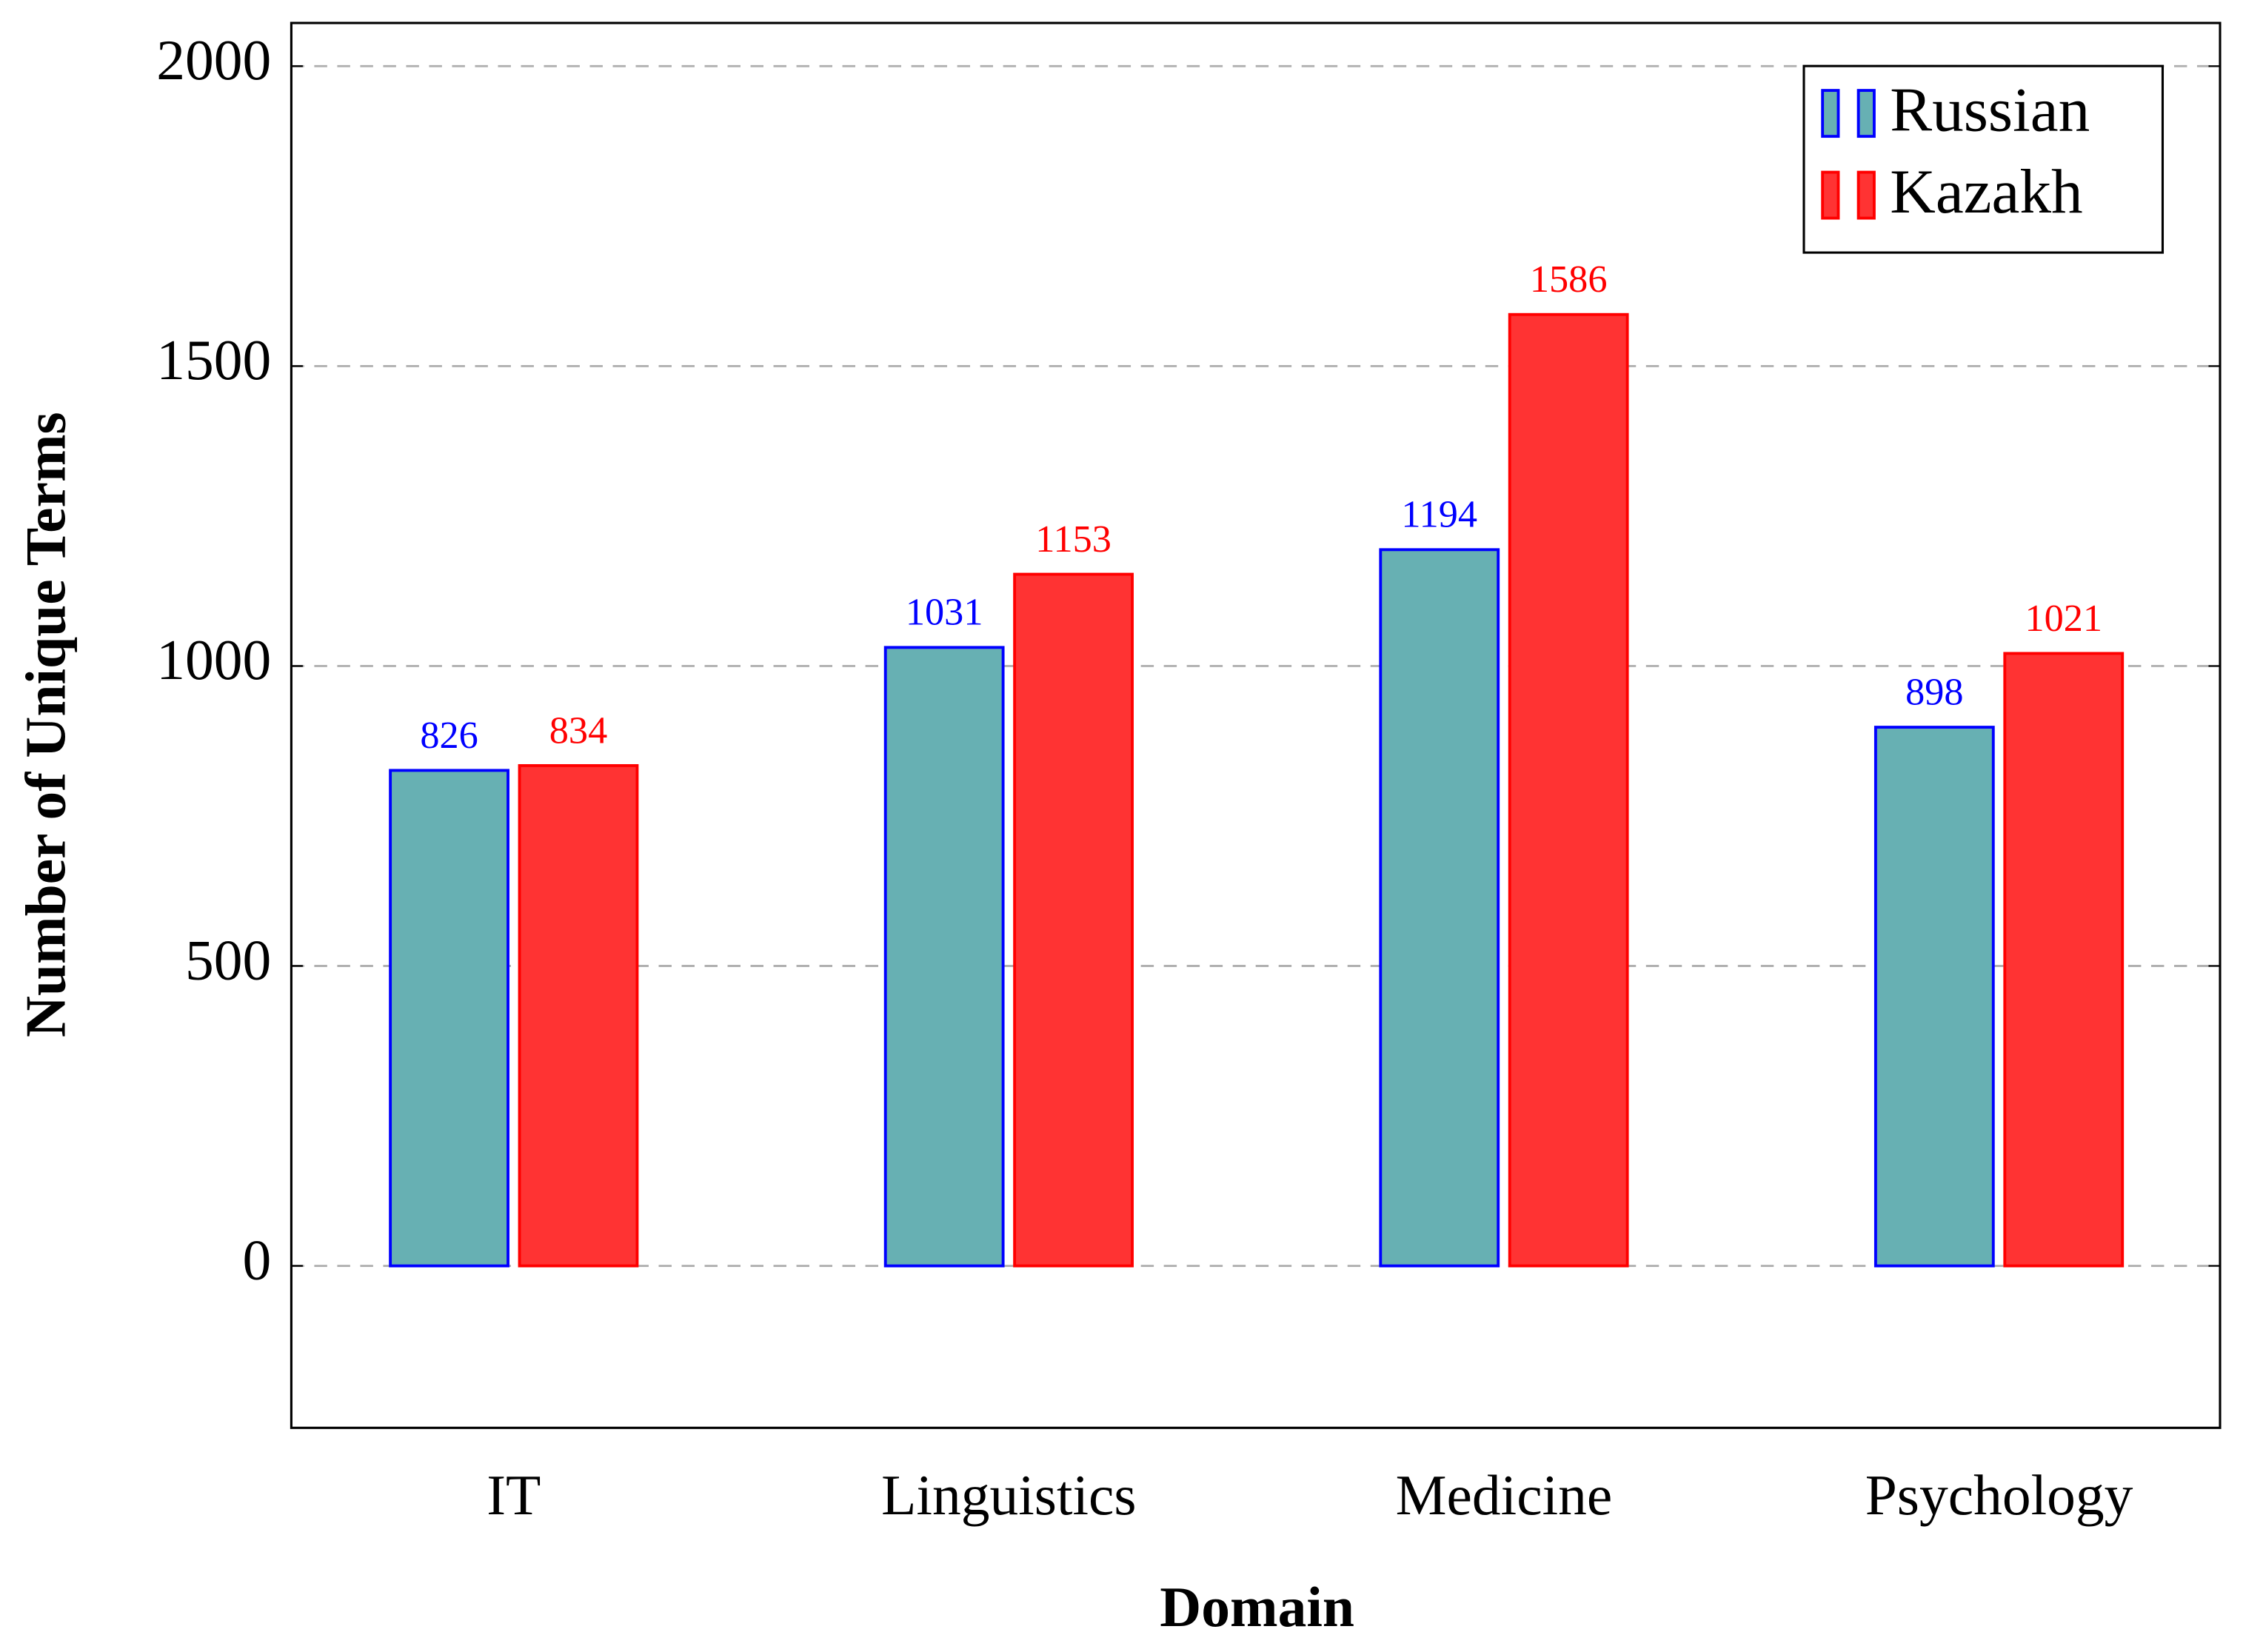  Describe the element at coordinates (2063, 618) in the screenshot. I see `value-label: 1021` at that location.